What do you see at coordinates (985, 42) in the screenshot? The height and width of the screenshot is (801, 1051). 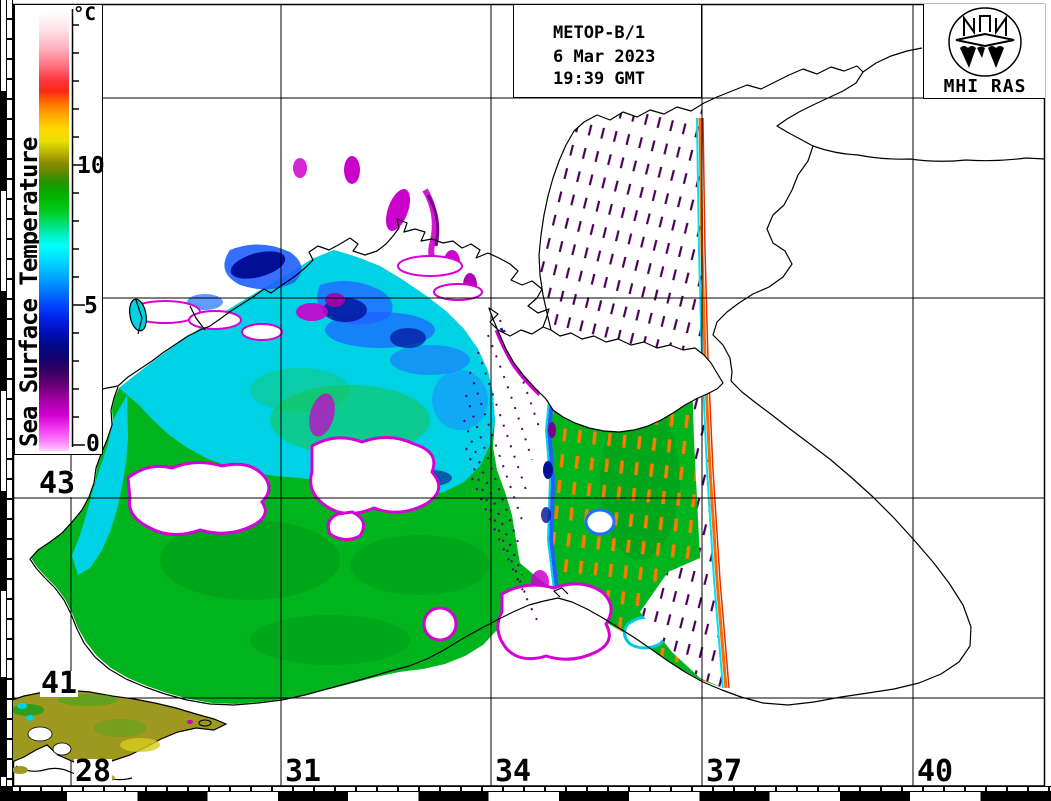 I see `mhi-ras-logo-icon` at bounding box center [985, 42].